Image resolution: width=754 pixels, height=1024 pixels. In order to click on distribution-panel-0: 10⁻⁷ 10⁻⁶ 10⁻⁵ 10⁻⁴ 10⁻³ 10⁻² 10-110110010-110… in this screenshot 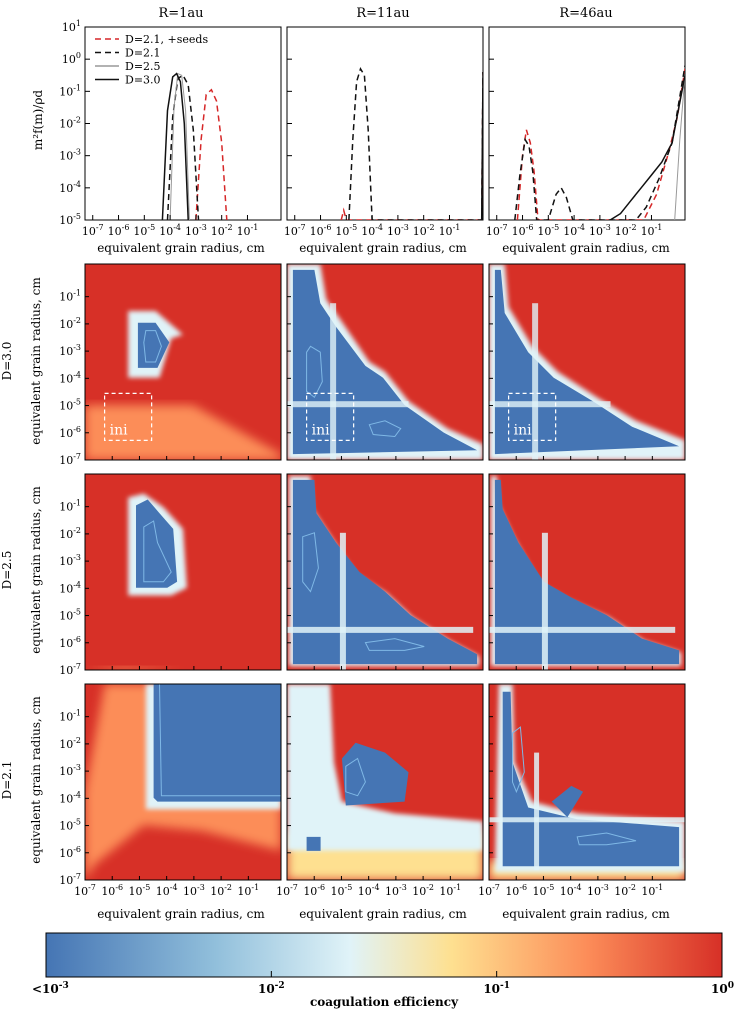, I will do `click(170, 128)`.